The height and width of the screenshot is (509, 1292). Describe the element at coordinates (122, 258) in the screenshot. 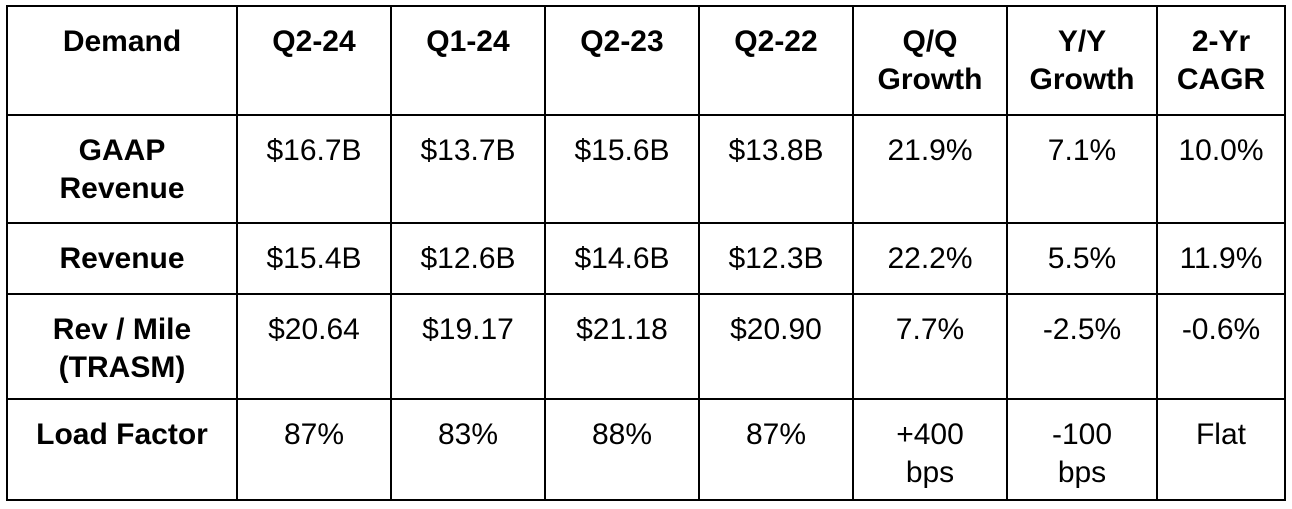

I see `row-label: Revenue` at that location.